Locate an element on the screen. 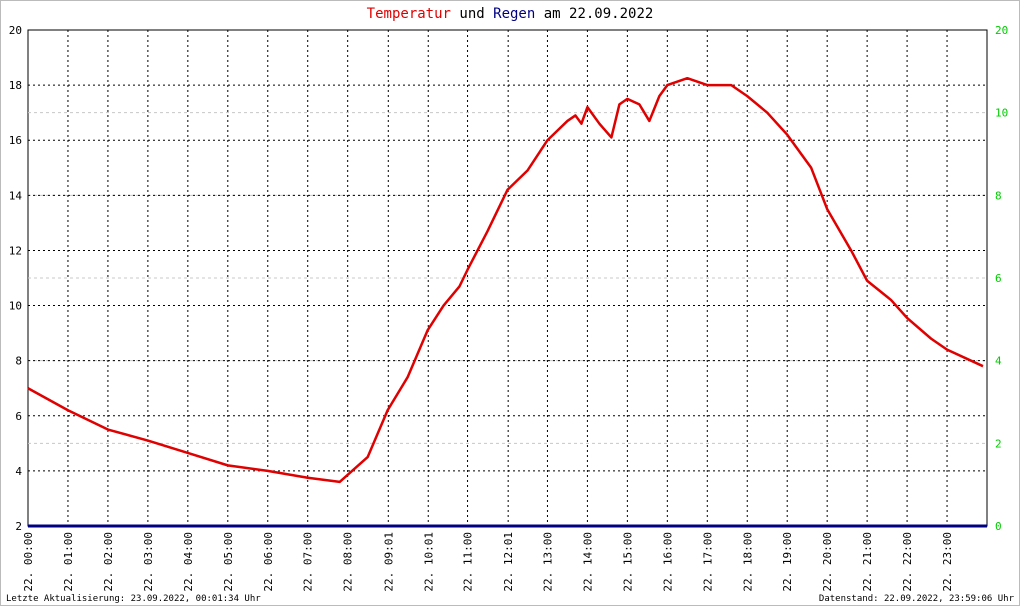 Image resolution: width=1020 pixels, height=610 pixels. y2-tick-label: 2 is located at coordinates (998, 443).